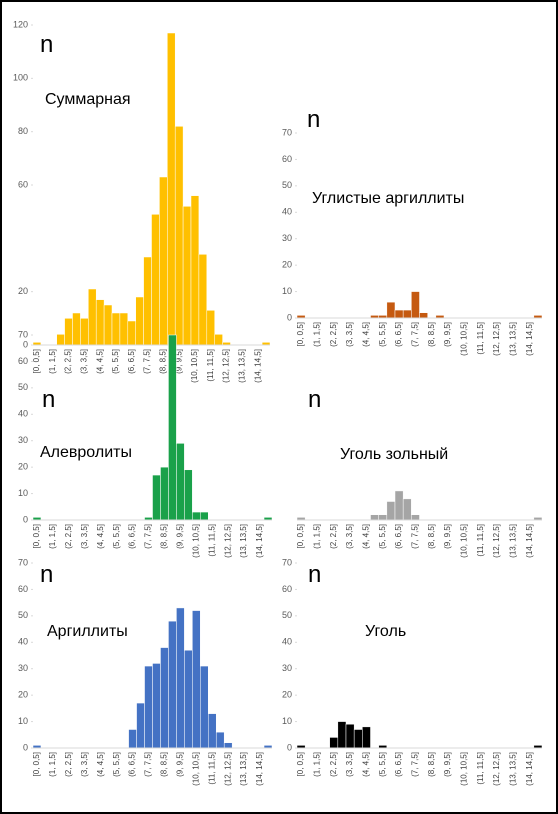 This screenshot has height=814, width=558. Describe the element at coordinates (388, 198) in the screenshot. I see `chart-title: Углистые аргиллиты` at that location.